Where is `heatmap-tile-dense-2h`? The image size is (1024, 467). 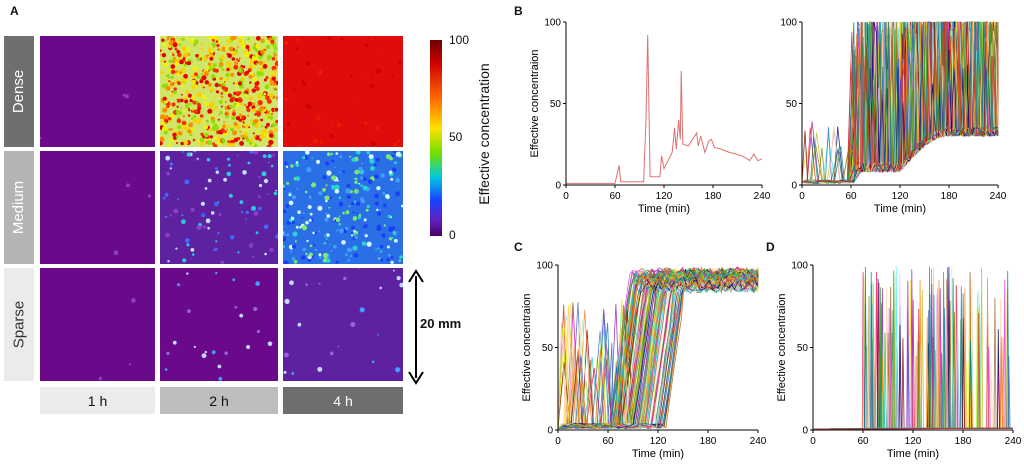 heatmap-tile-dense-2h is located at coordinates (219, 91).